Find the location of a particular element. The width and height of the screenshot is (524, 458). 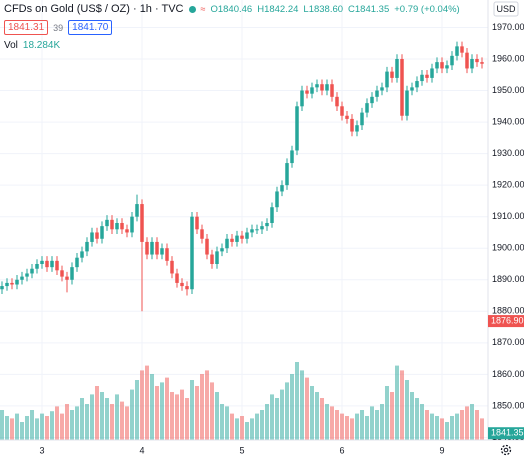

y-tick-label: 1880.00 is located at coordinates (508, 311).